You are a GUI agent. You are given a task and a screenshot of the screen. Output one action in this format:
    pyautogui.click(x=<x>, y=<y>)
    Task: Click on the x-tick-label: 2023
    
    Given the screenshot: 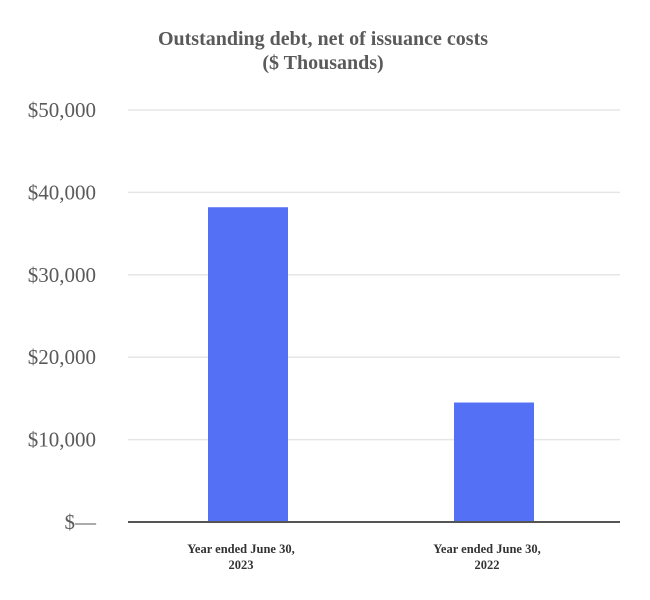 What is the action you would take?
    pyautogui.click(x=241, y=565)
    